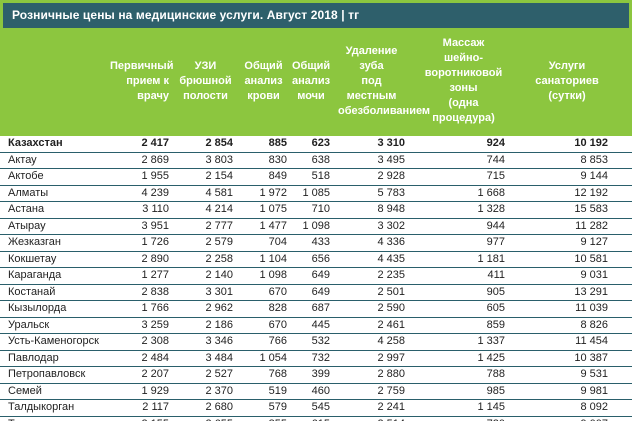 This screenshot has height=421, width=632. I want to click on cell-value: 2 680, so click(219, 407).